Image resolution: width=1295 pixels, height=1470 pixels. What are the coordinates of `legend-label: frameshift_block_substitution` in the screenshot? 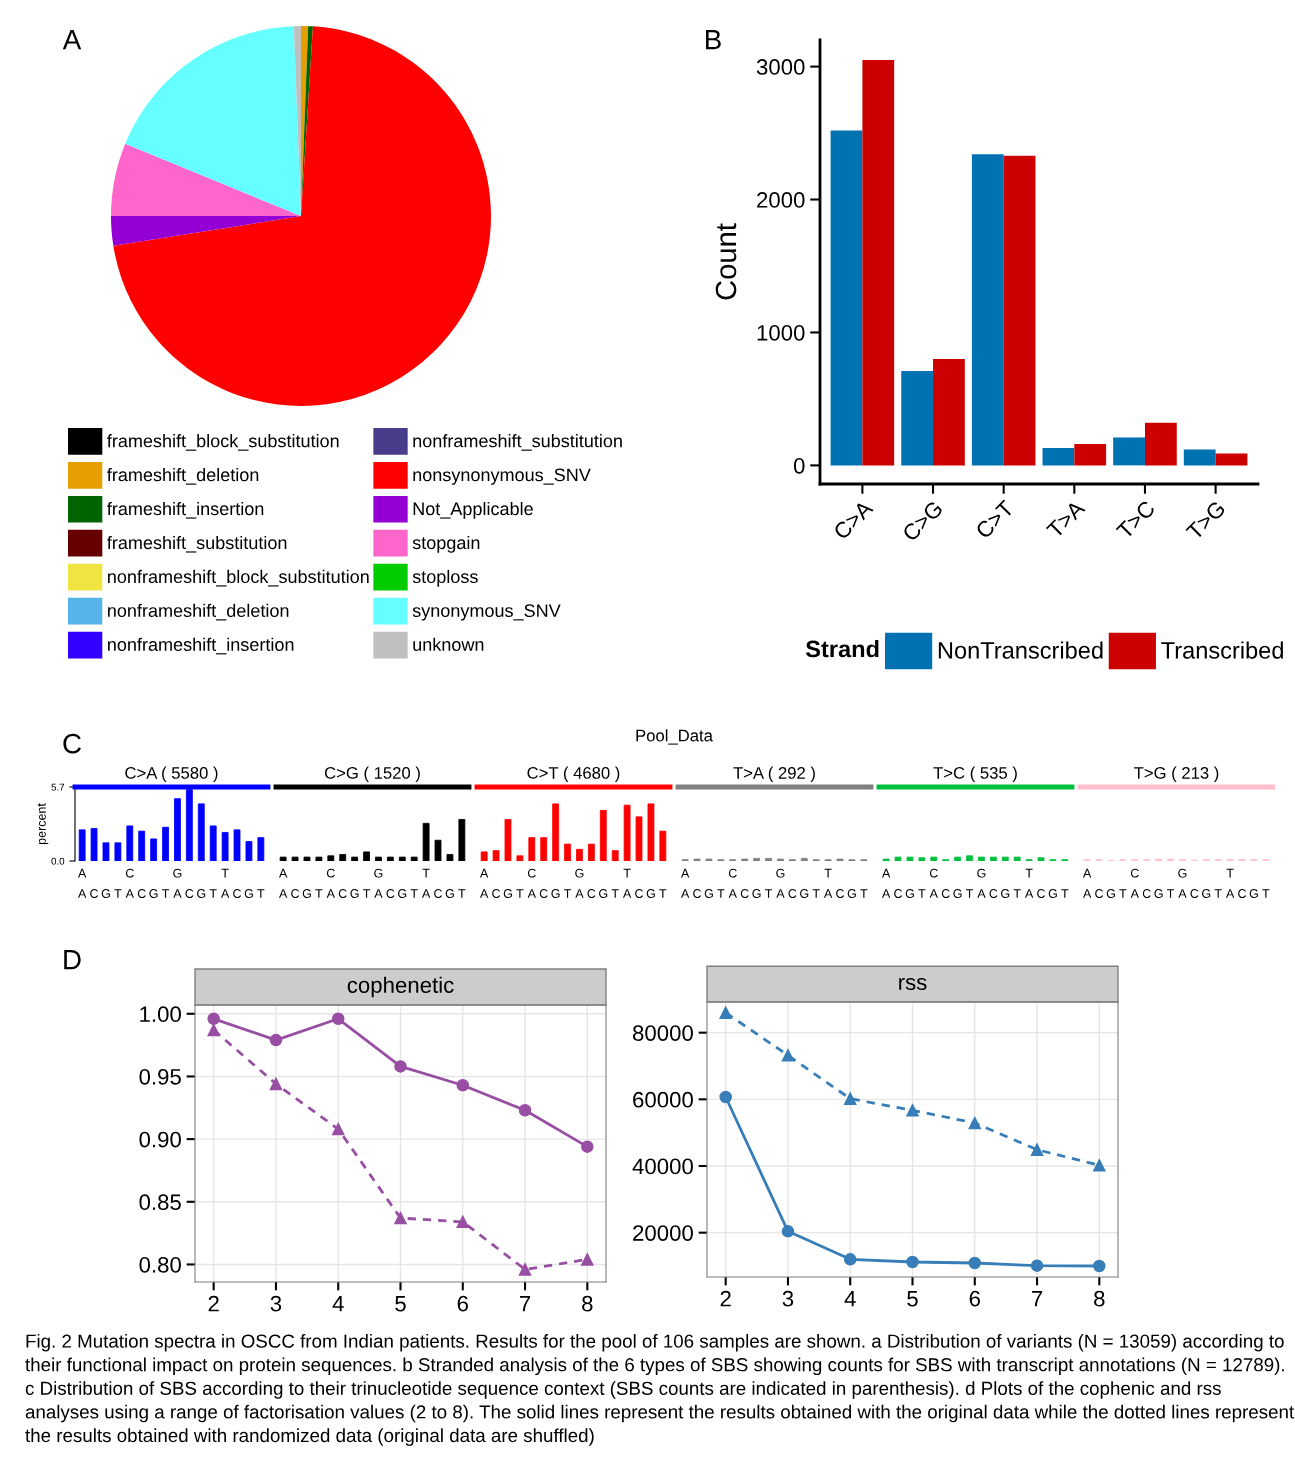 It's located at (223, 442).